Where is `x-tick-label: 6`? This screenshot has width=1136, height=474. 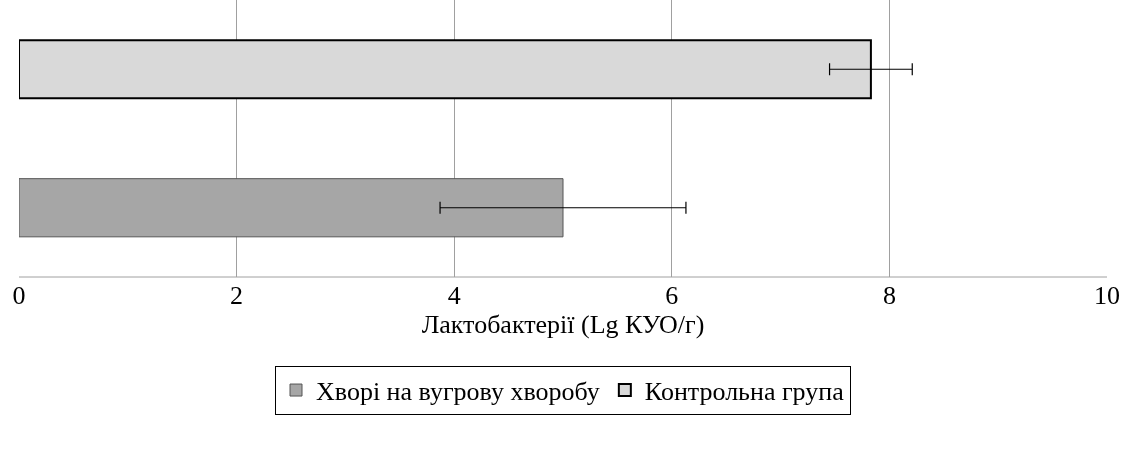 x-tick-label: 6 is located at coordinates (672, 295).